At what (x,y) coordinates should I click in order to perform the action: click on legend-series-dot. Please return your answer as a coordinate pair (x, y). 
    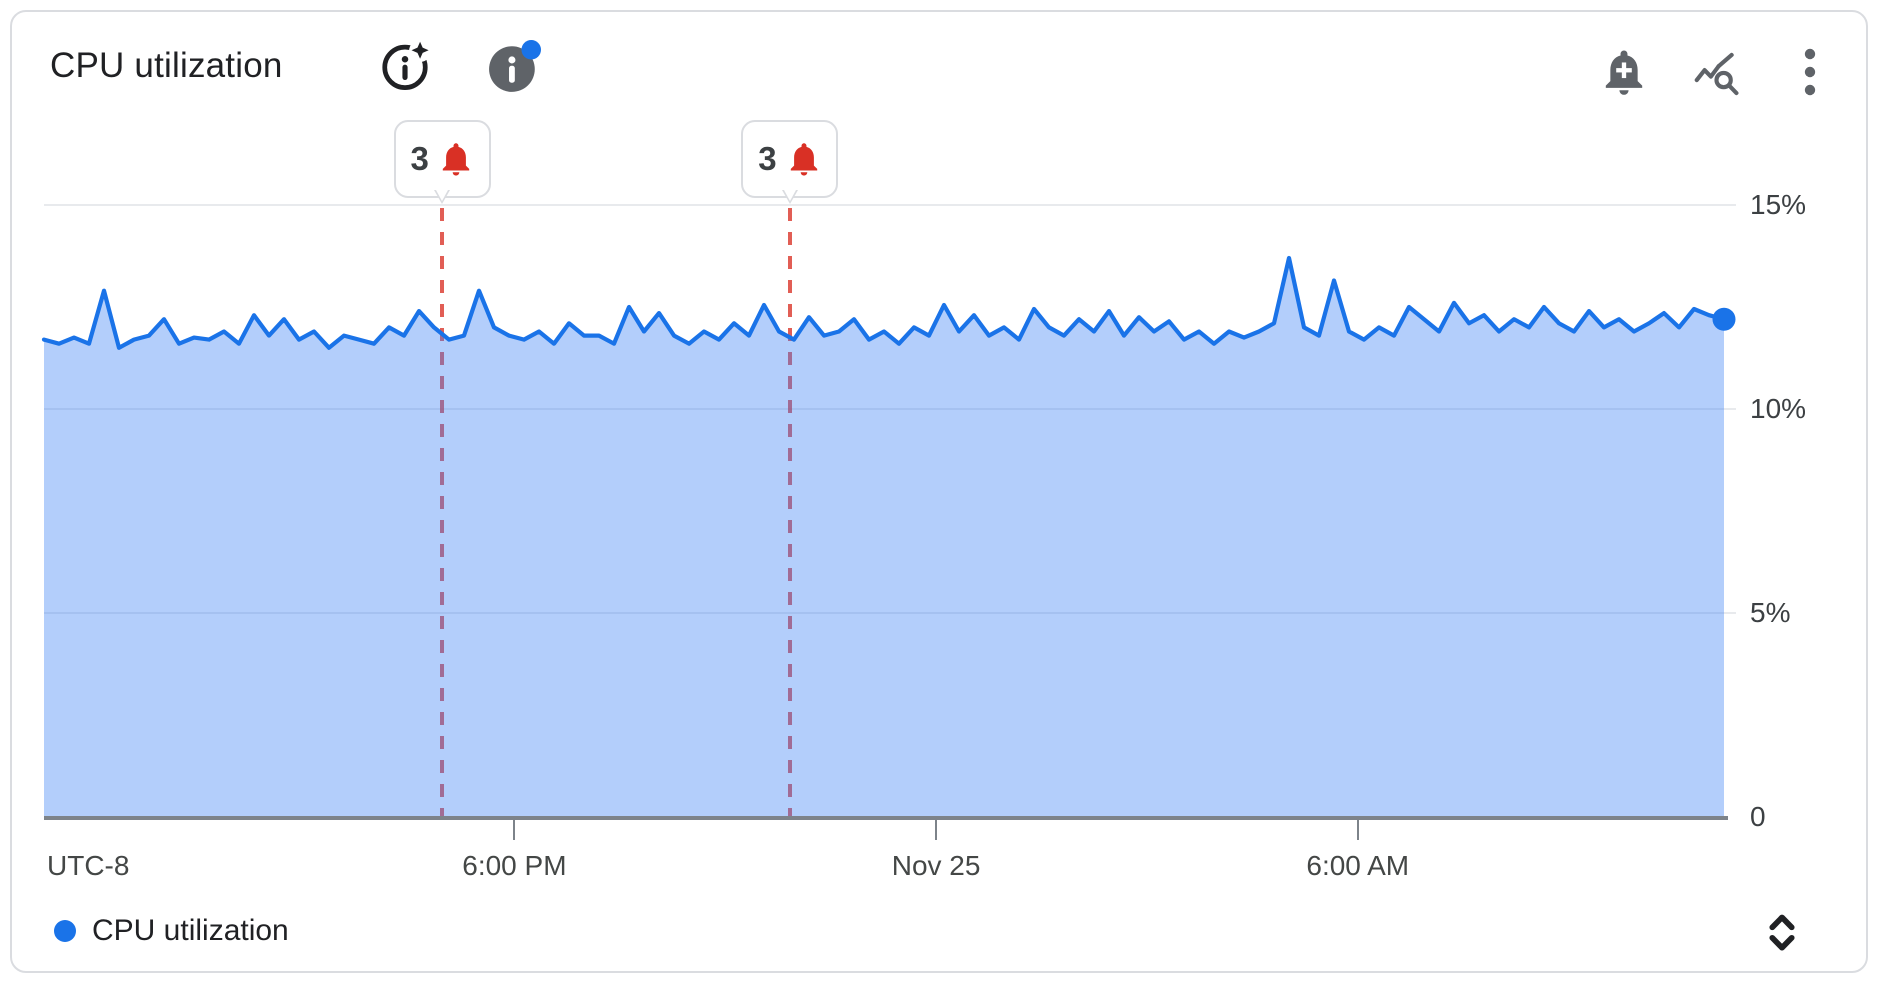
    Looking at the image, I should click on (65, 931).